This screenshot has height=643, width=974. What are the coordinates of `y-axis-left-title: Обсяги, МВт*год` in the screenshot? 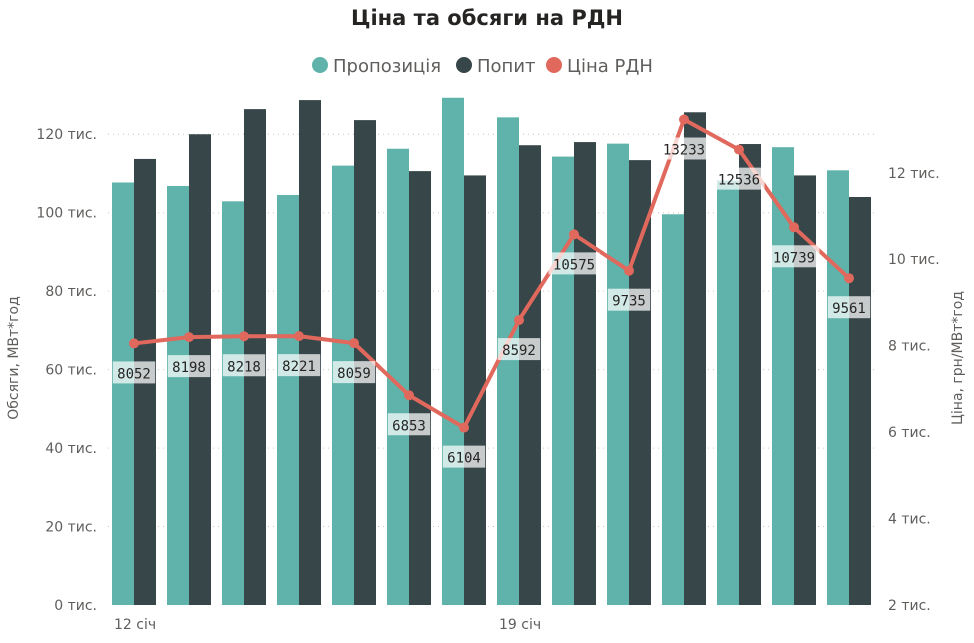 It's located at (14, 358).